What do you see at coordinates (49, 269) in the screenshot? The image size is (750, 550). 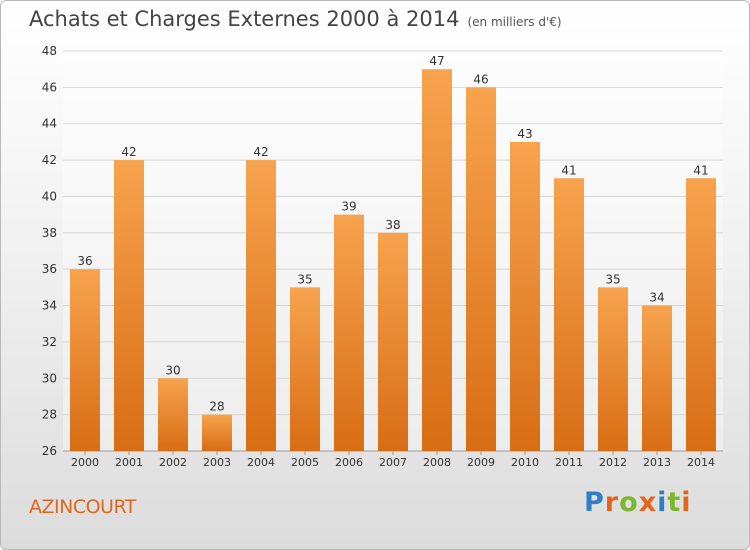 I see `y-tick-label: 36` at bounding box center [49, 269].